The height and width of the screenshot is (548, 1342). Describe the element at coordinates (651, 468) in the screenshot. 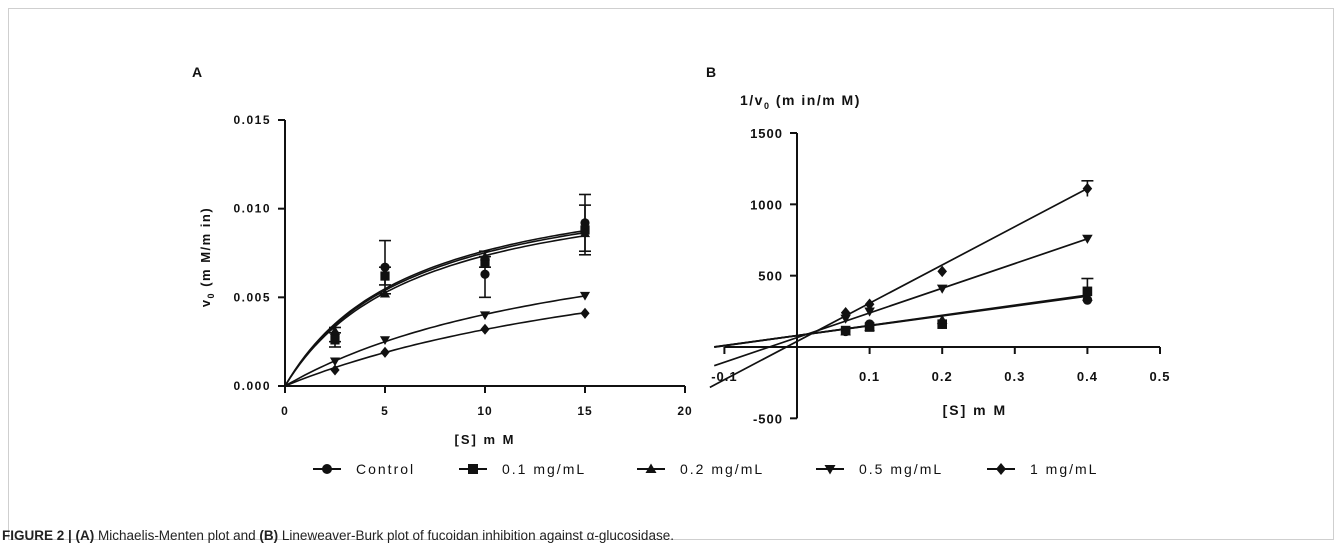

I see `legend-marker-triangle-up` at that location.